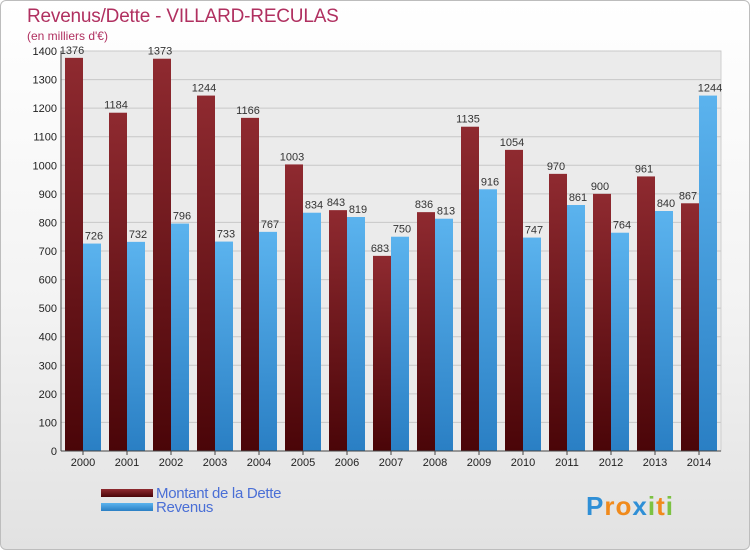 Image resolution: width=750 pixels, height=550 pixels. I want to click on x-tick-label: 2005, so click(303, 463).